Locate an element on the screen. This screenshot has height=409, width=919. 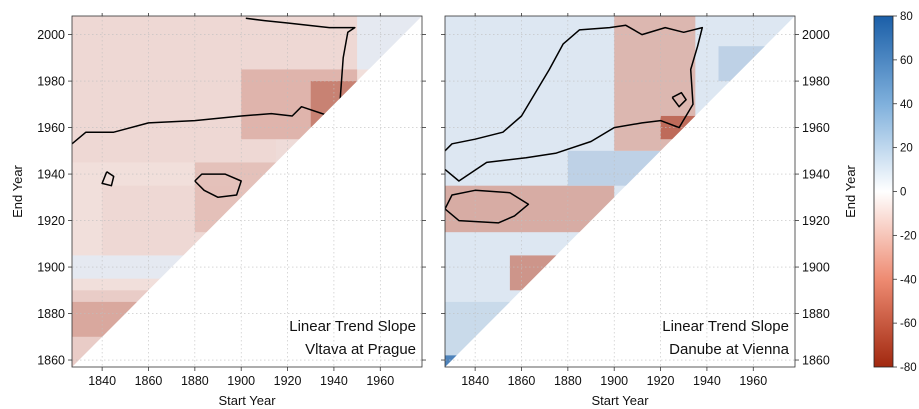
colorbar-tick-label: 40 is located at coordinates (906, 105).